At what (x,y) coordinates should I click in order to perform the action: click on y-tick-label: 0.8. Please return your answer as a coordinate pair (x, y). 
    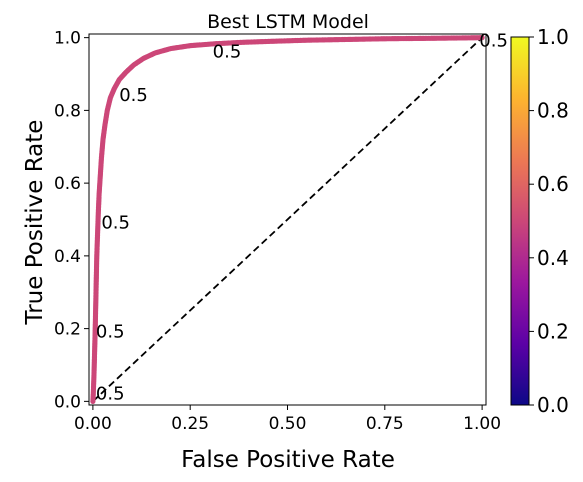
    Looking at the image, I should click on (67, 111).